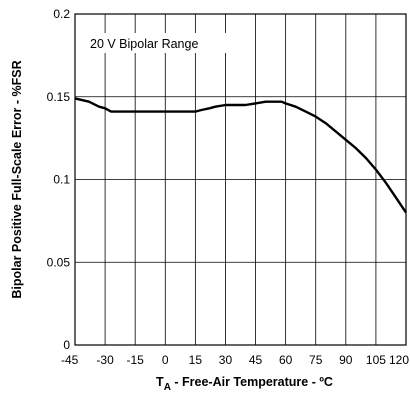 This screenshot has height=394, width=410. Describe the element at coordinates (286, 360) in the screenshot. I see `x-tick-label: 60` at that location.